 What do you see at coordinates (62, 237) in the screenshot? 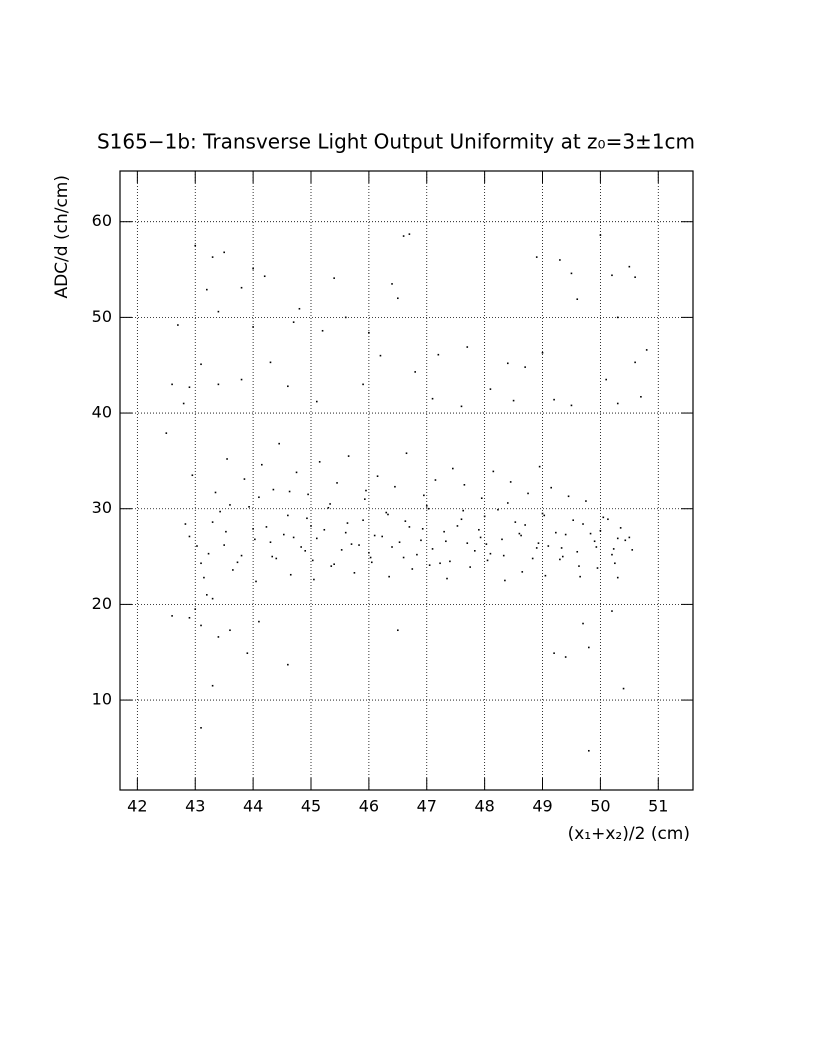
I see `y-axis-label: ADC/d (ch/cm)` at bounding box center [62, 237].